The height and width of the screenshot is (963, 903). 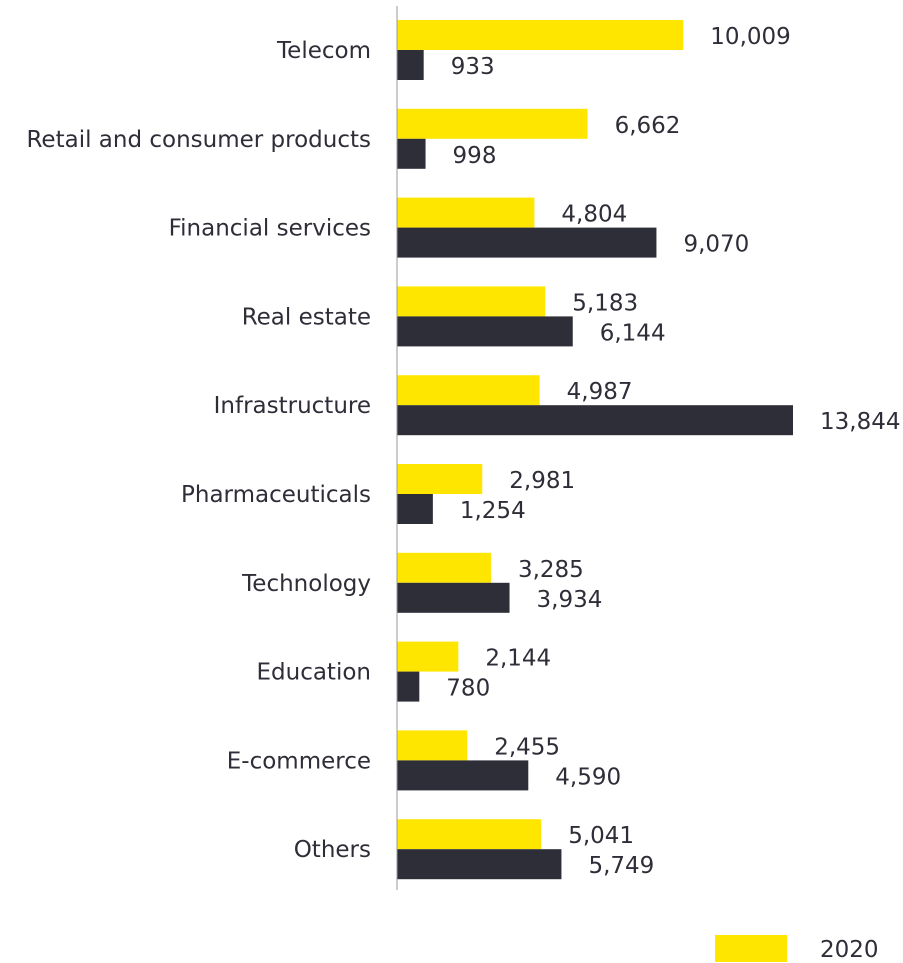 I want to click on value-label-series-0: 2,455, so click(x=527, y=747).